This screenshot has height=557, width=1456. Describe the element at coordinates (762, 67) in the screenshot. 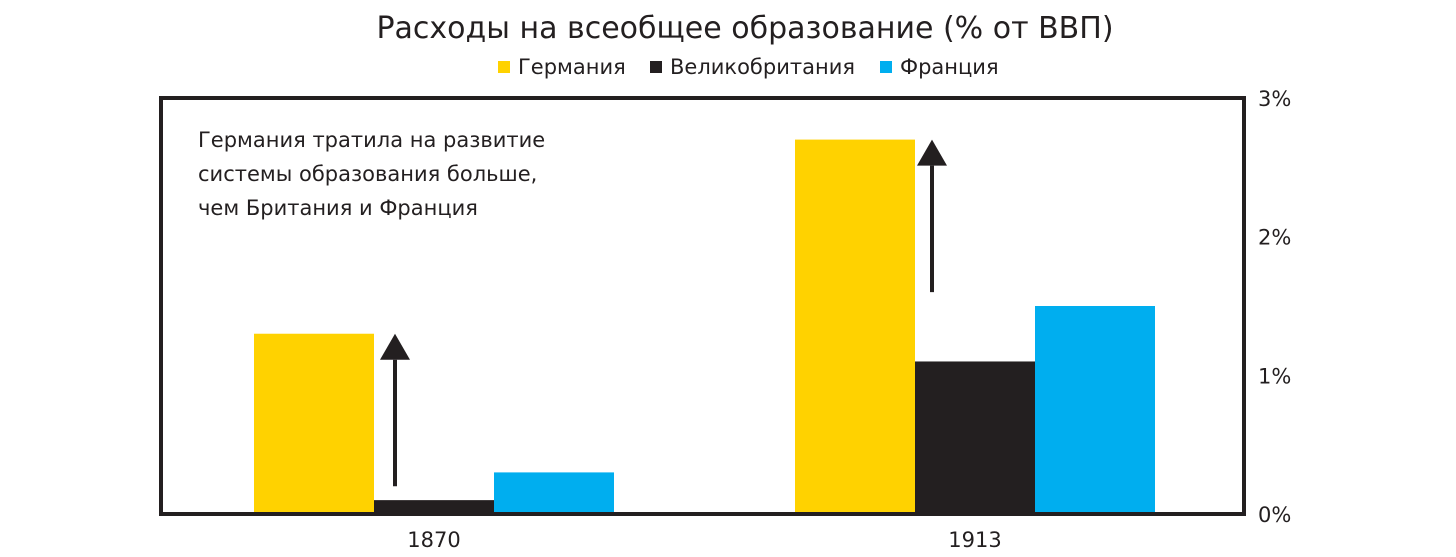

I see `legend-label: Великобритания` at that location.